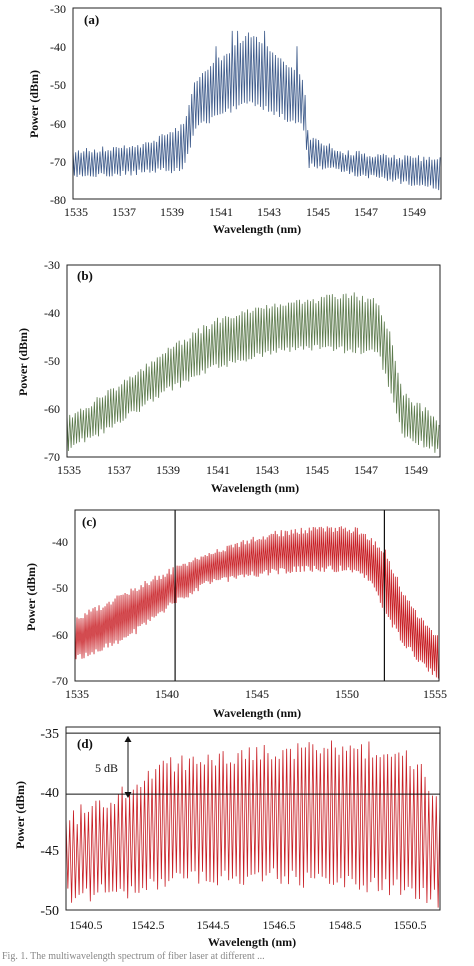  I want to click on y-tick-label: -35, so click(49, 734).